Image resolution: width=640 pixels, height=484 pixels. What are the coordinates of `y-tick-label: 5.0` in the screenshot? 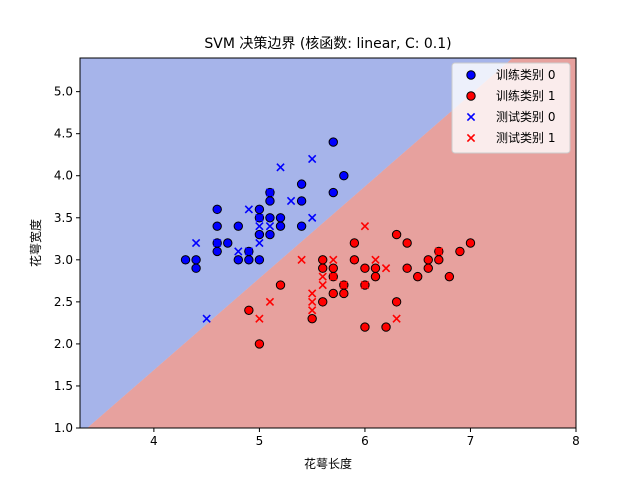 It's located at (63, 92).